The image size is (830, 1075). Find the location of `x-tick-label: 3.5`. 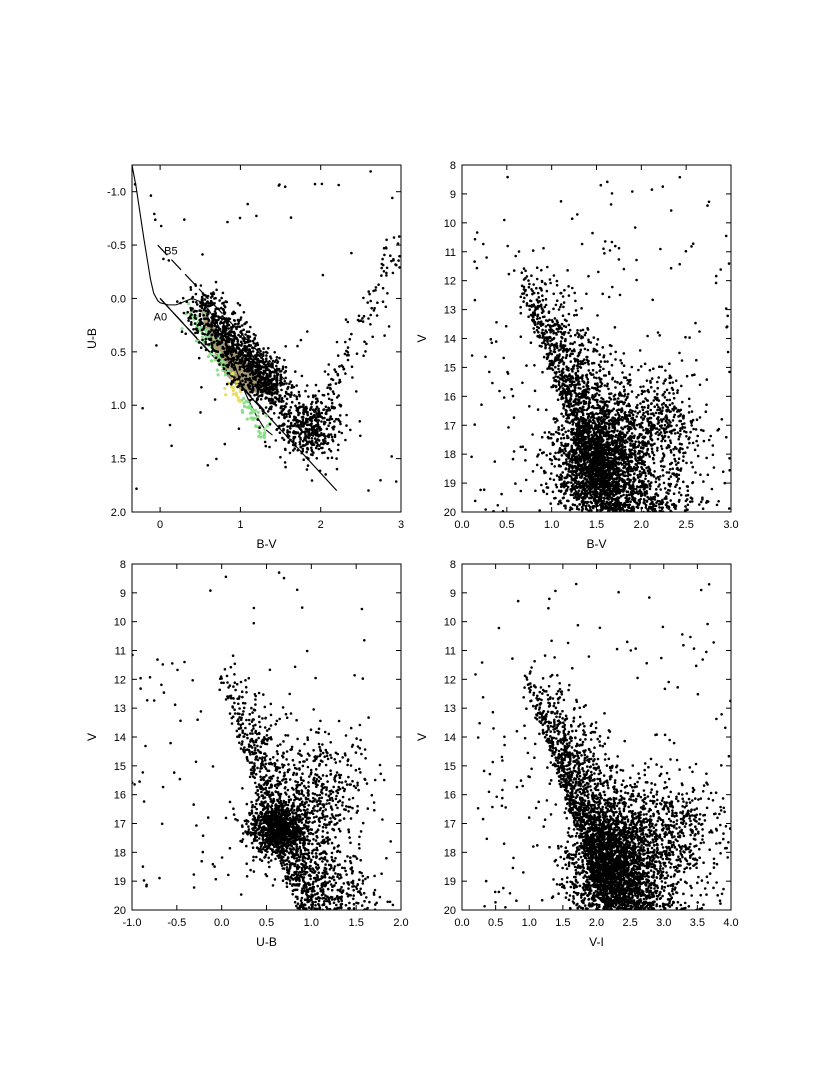

x-tick-label: 3.5 is located at coordinates (697, 923).